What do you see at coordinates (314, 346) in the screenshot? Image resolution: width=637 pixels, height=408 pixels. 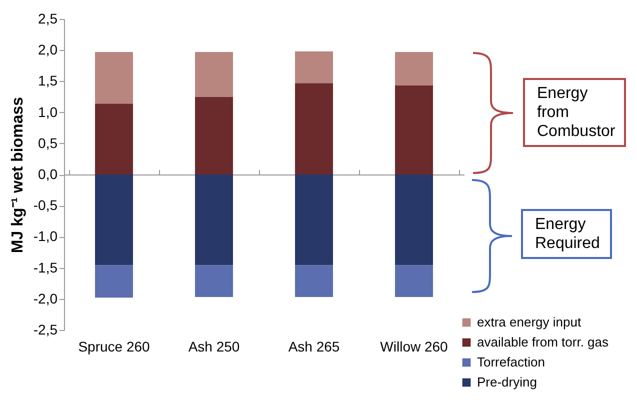 I see `x-tick-label: Ash 265` at bounding box center [314, 346].